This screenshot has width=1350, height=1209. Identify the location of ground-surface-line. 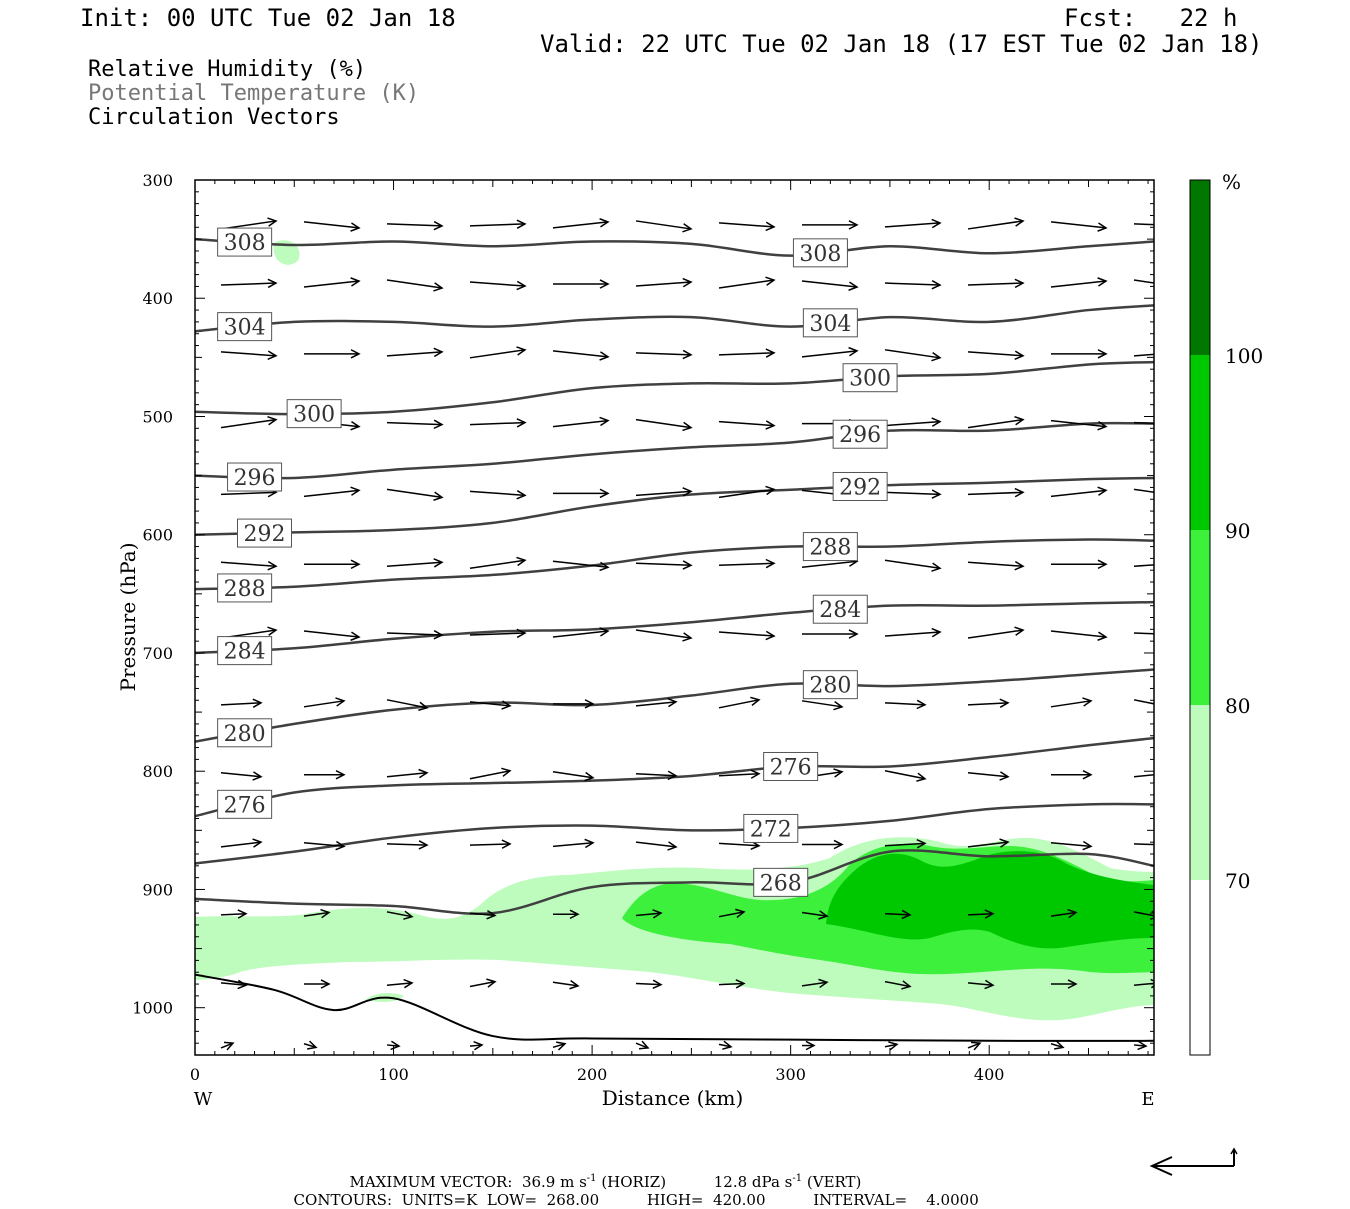
(674, 1007).